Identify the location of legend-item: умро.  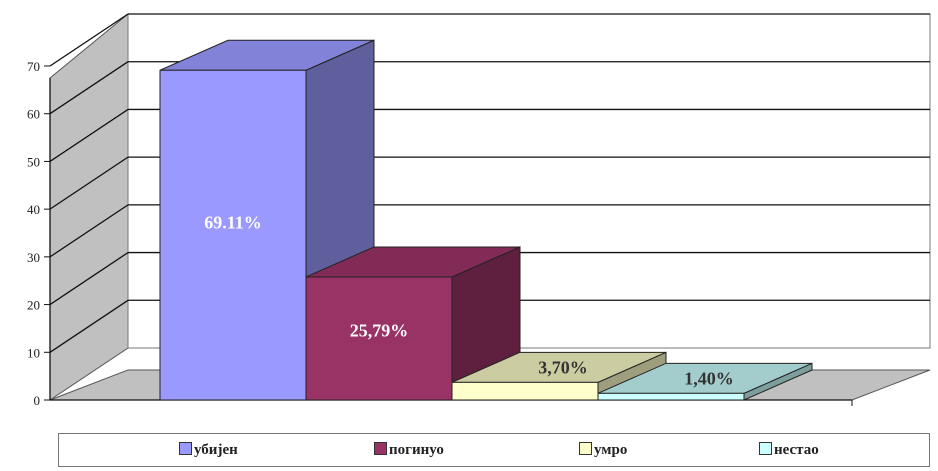
(603, 450).